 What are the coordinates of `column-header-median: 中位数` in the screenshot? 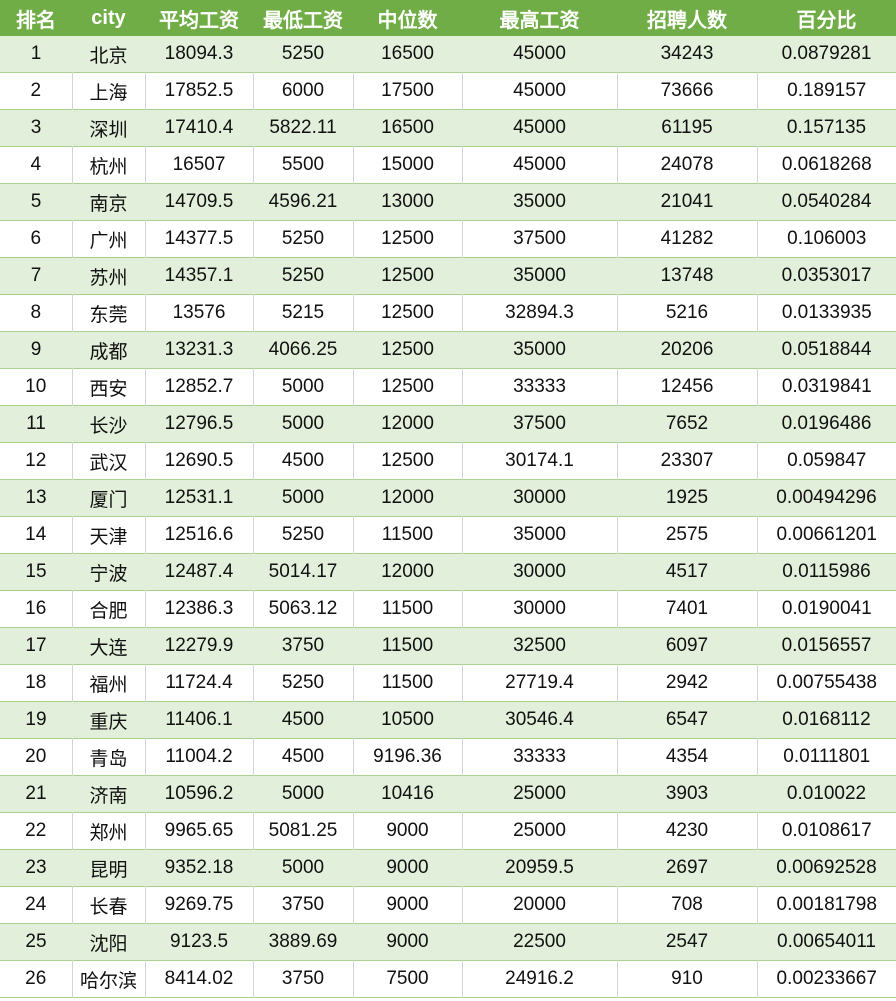 It's located at (407, 18).